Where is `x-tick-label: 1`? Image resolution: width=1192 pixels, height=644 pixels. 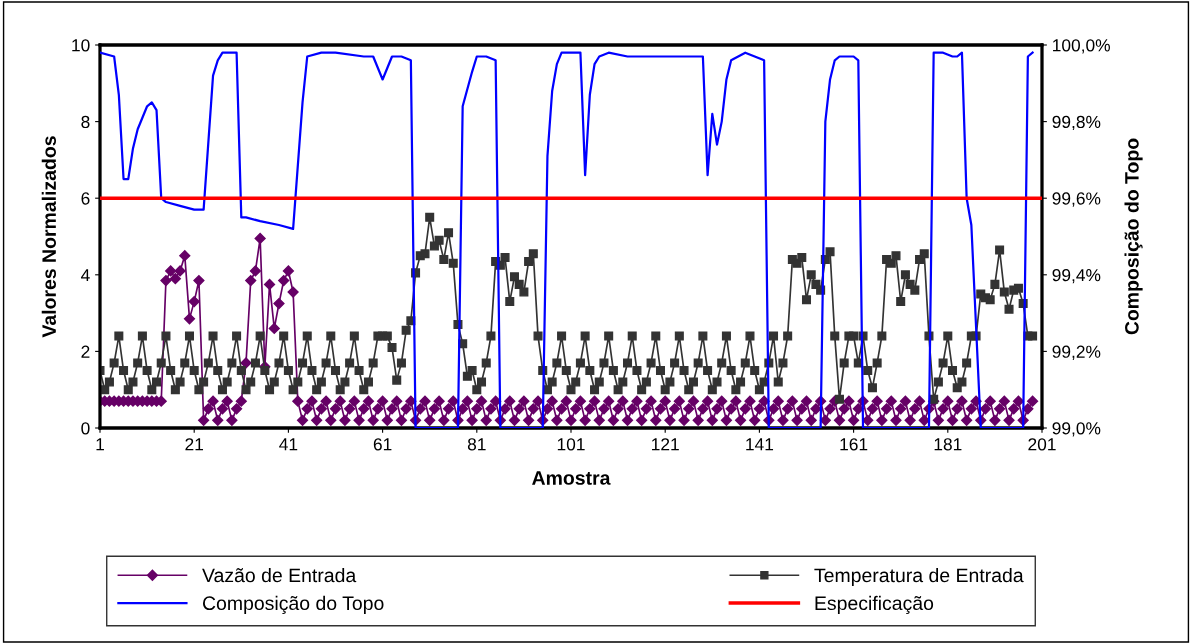
x-tick-label: 1 is located at coordinates (100, 444).